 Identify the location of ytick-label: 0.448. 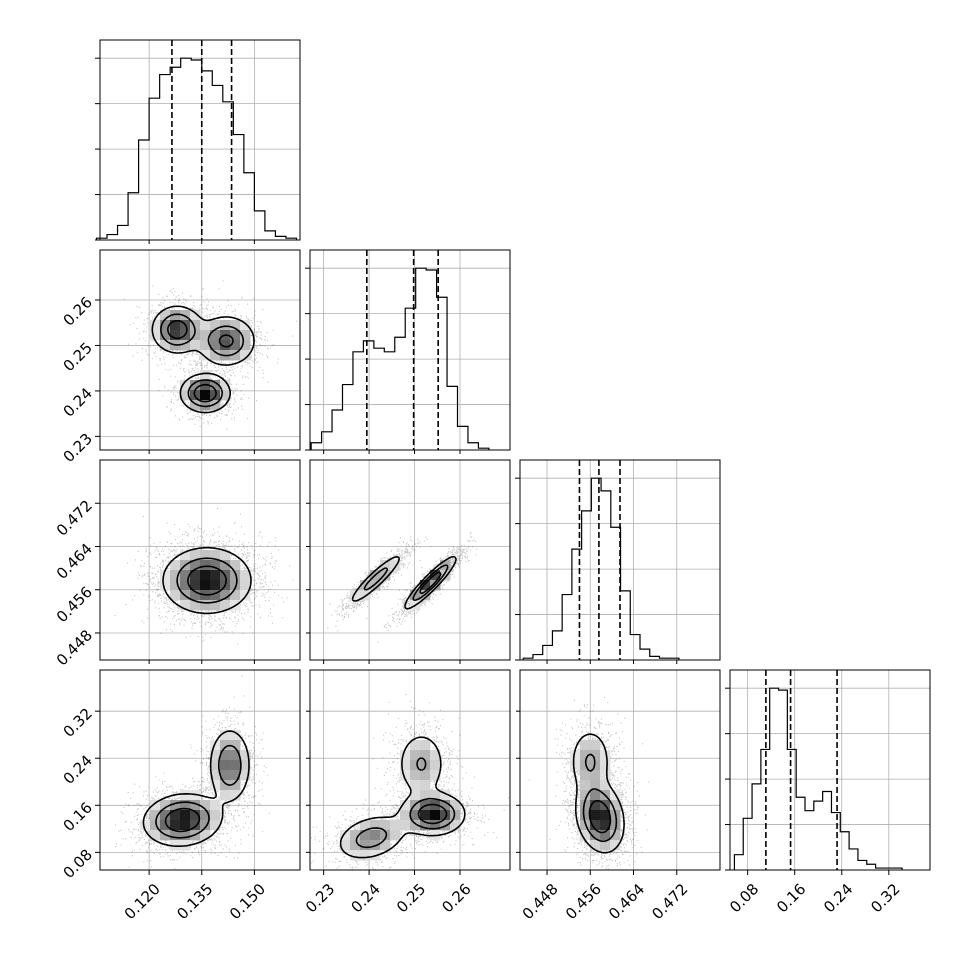
(74, 647).